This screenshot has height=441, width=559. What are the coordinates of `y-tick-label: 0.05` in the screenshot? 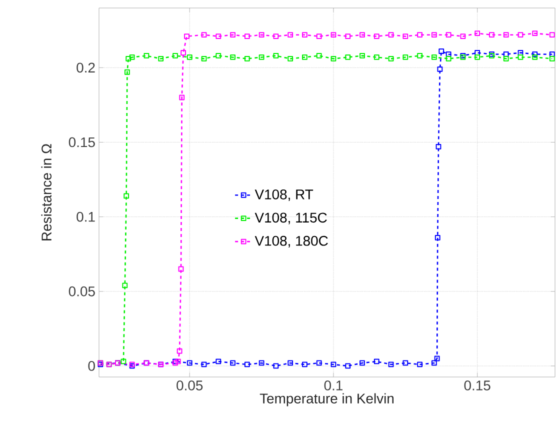 It's located at (81, 291).